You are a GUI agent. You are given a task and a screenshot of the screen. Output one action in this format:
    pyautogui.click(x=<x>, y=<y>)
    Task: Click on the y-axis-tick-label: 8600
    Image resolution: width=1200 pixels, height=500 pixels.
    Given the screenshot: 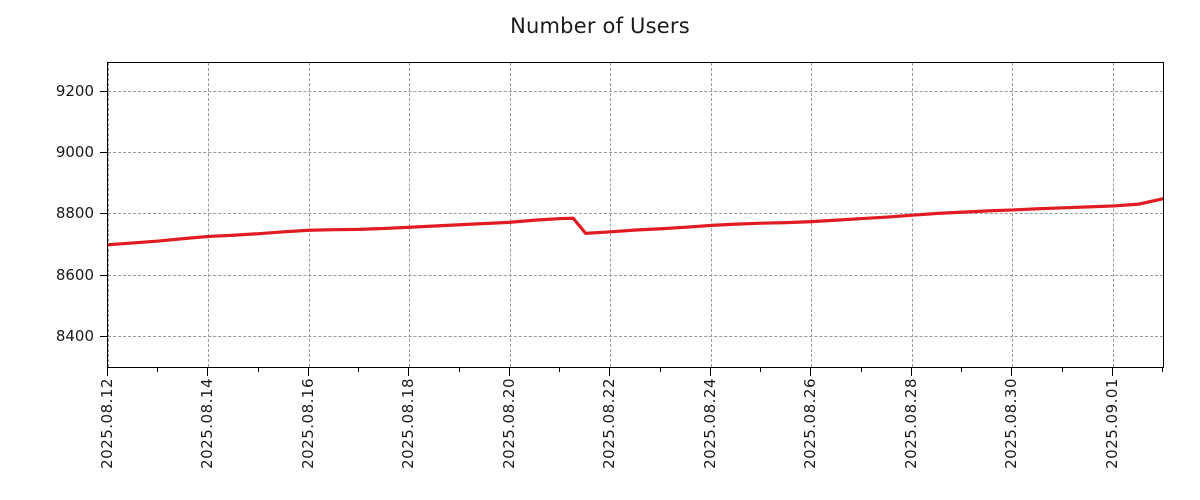 What is the action you would take?
    pyautogui.click(x=74, y=274)
    